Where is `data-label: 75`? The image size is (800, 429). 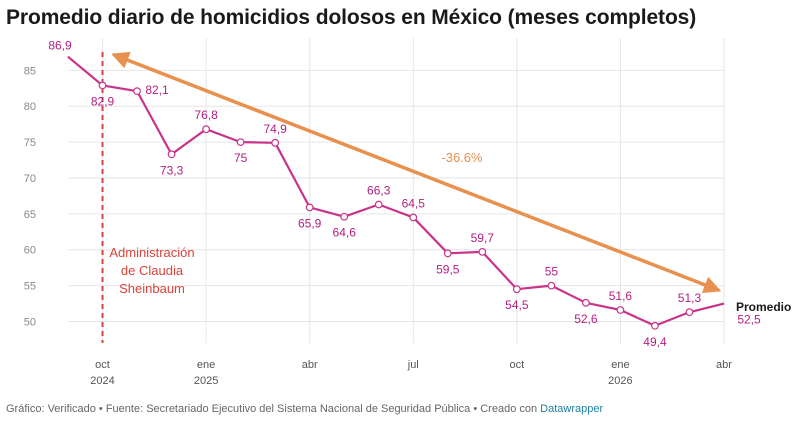 data-label: 75 is located at coordinates (241, 158).